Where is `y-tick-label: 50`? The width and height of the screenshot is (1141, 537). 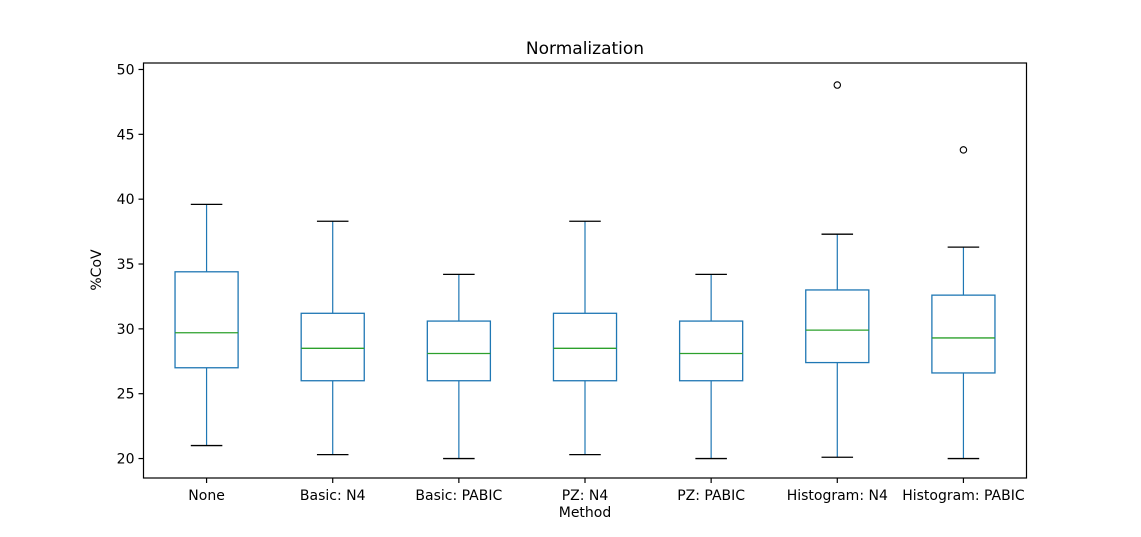 y-tick-label: 50 is located at coordinates (126, 70).